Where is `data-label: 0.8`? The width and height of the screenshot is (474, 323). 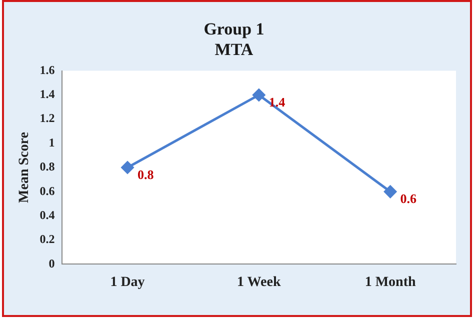
data-label: 0.8 is located at coordinates (146, 174).